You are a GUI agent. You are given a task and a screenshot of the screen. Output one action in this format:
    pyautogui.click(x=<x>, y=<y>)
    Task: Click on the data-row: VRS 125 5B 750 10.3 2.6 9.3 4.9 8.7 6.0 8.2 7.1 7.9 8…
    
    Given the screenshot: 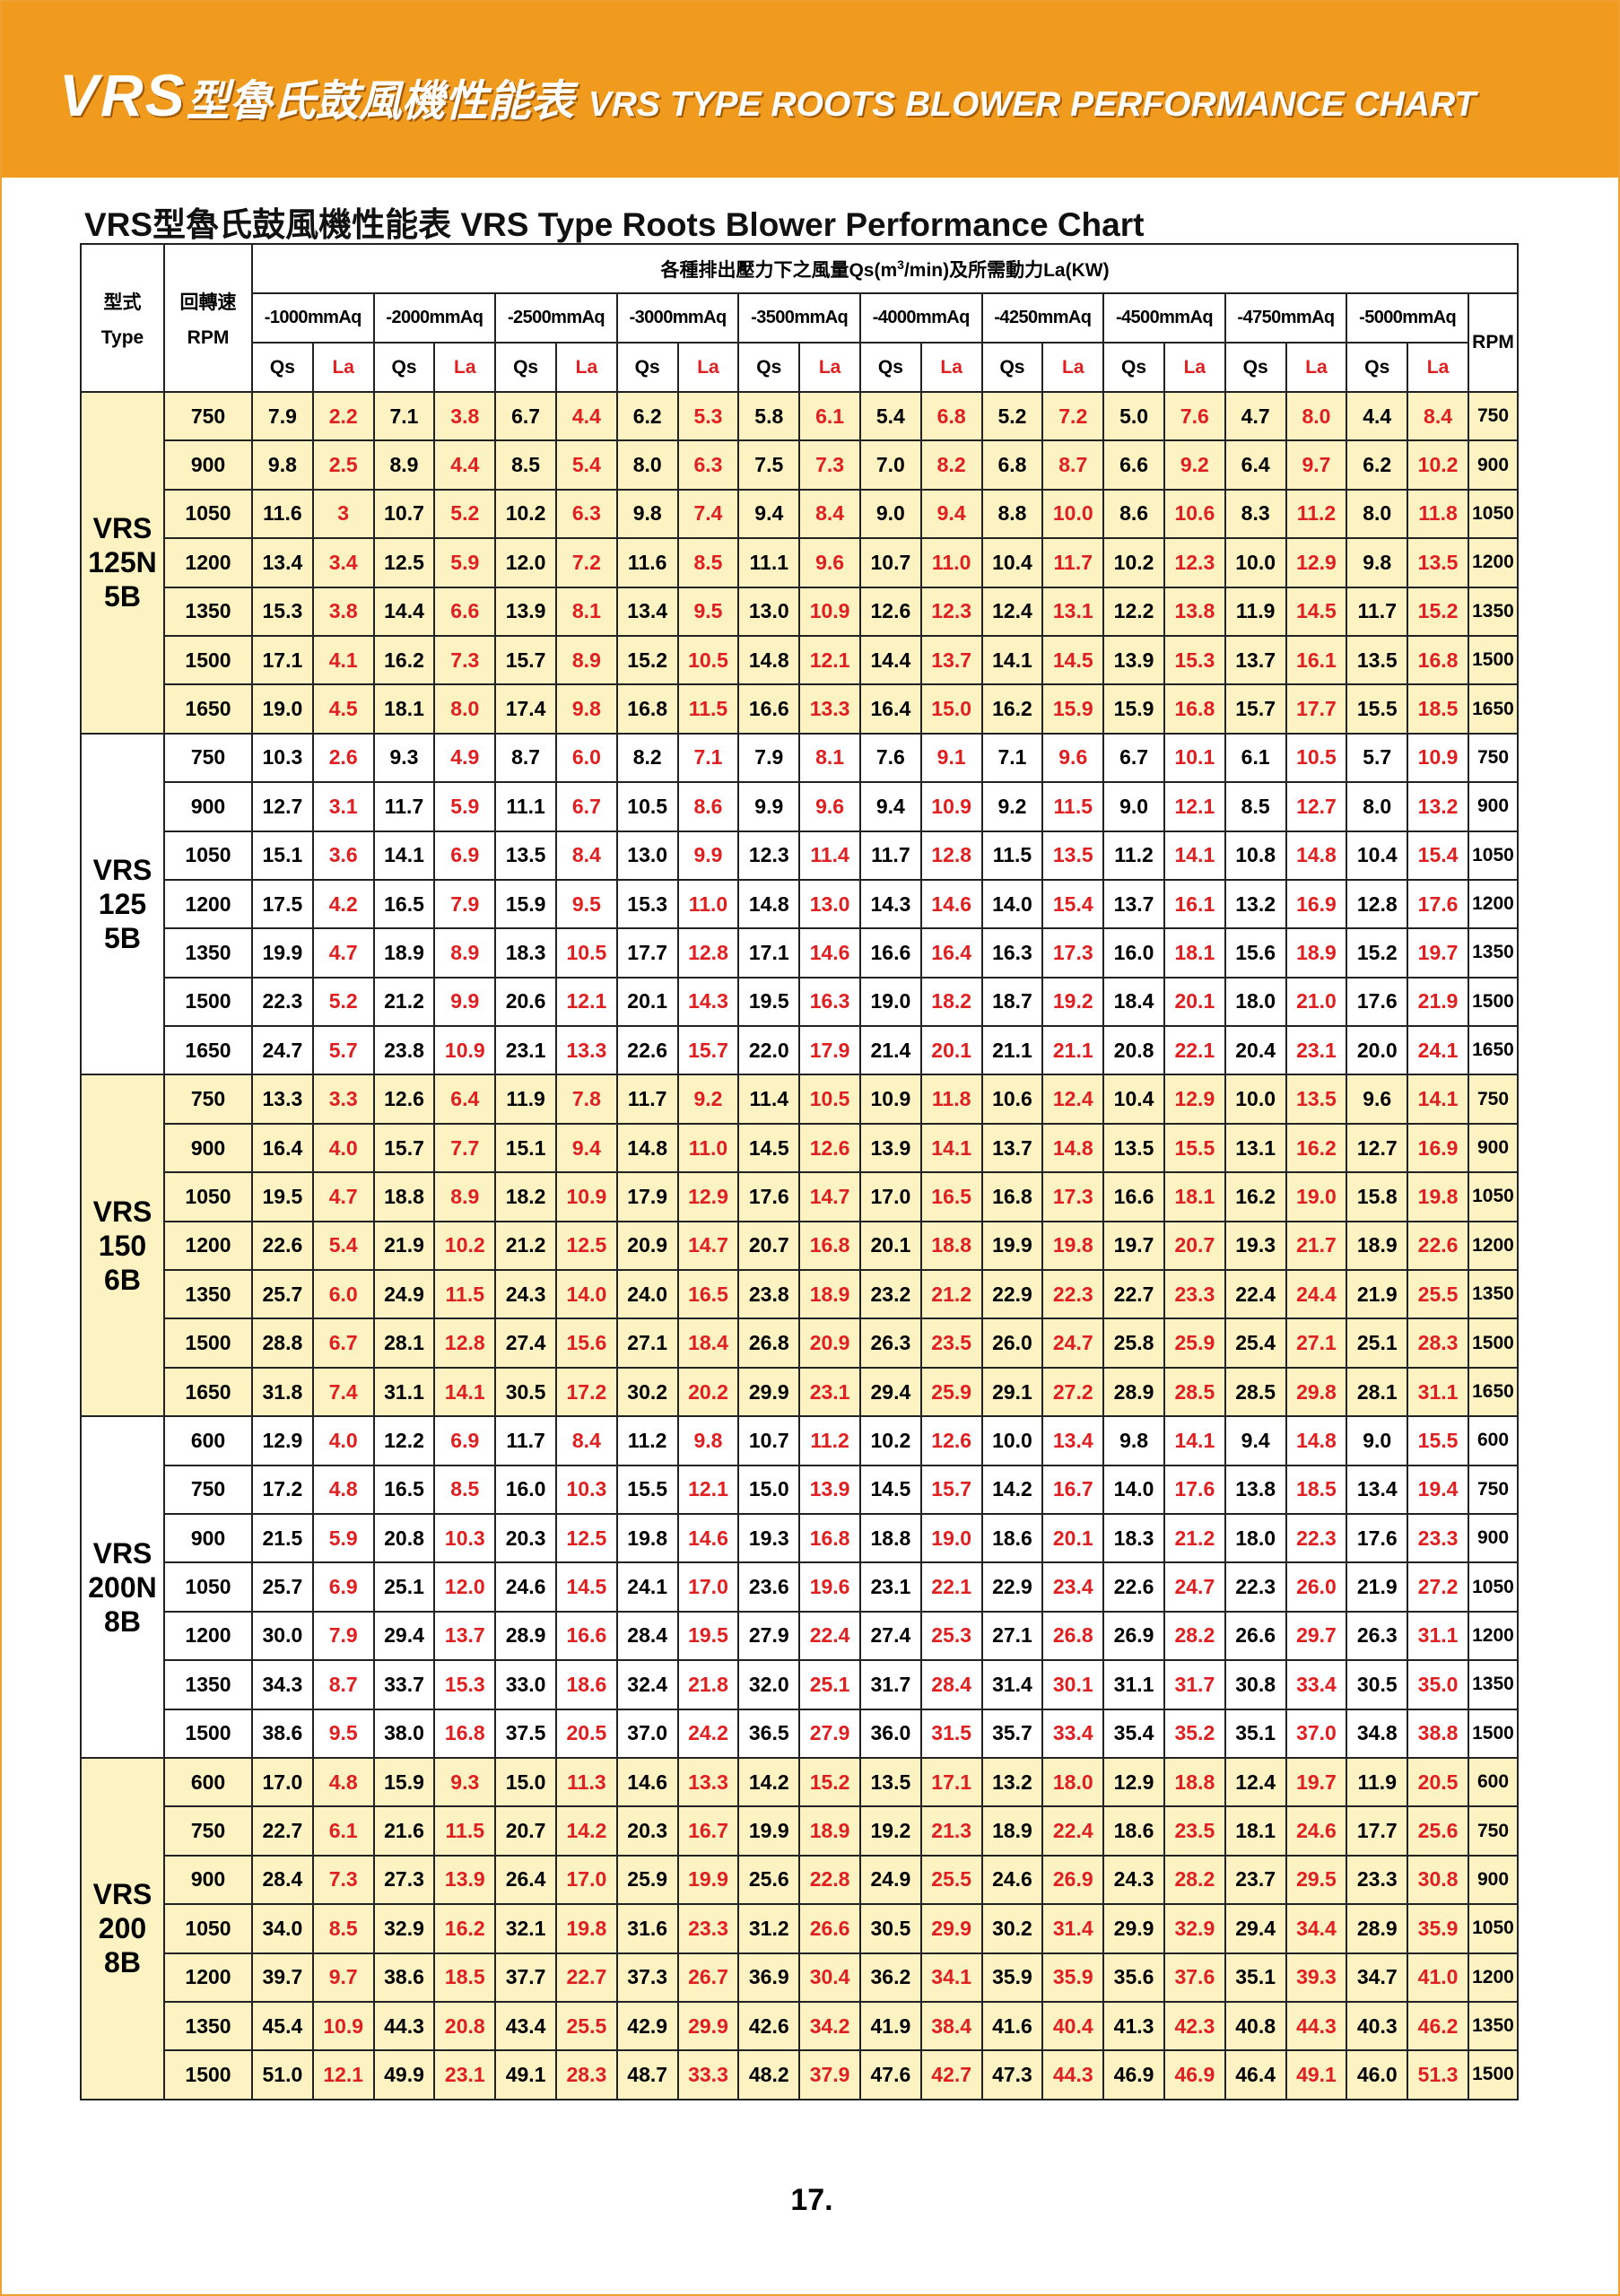 What is the action you would take?
    pyautogui.click(x=800, y=904)
    